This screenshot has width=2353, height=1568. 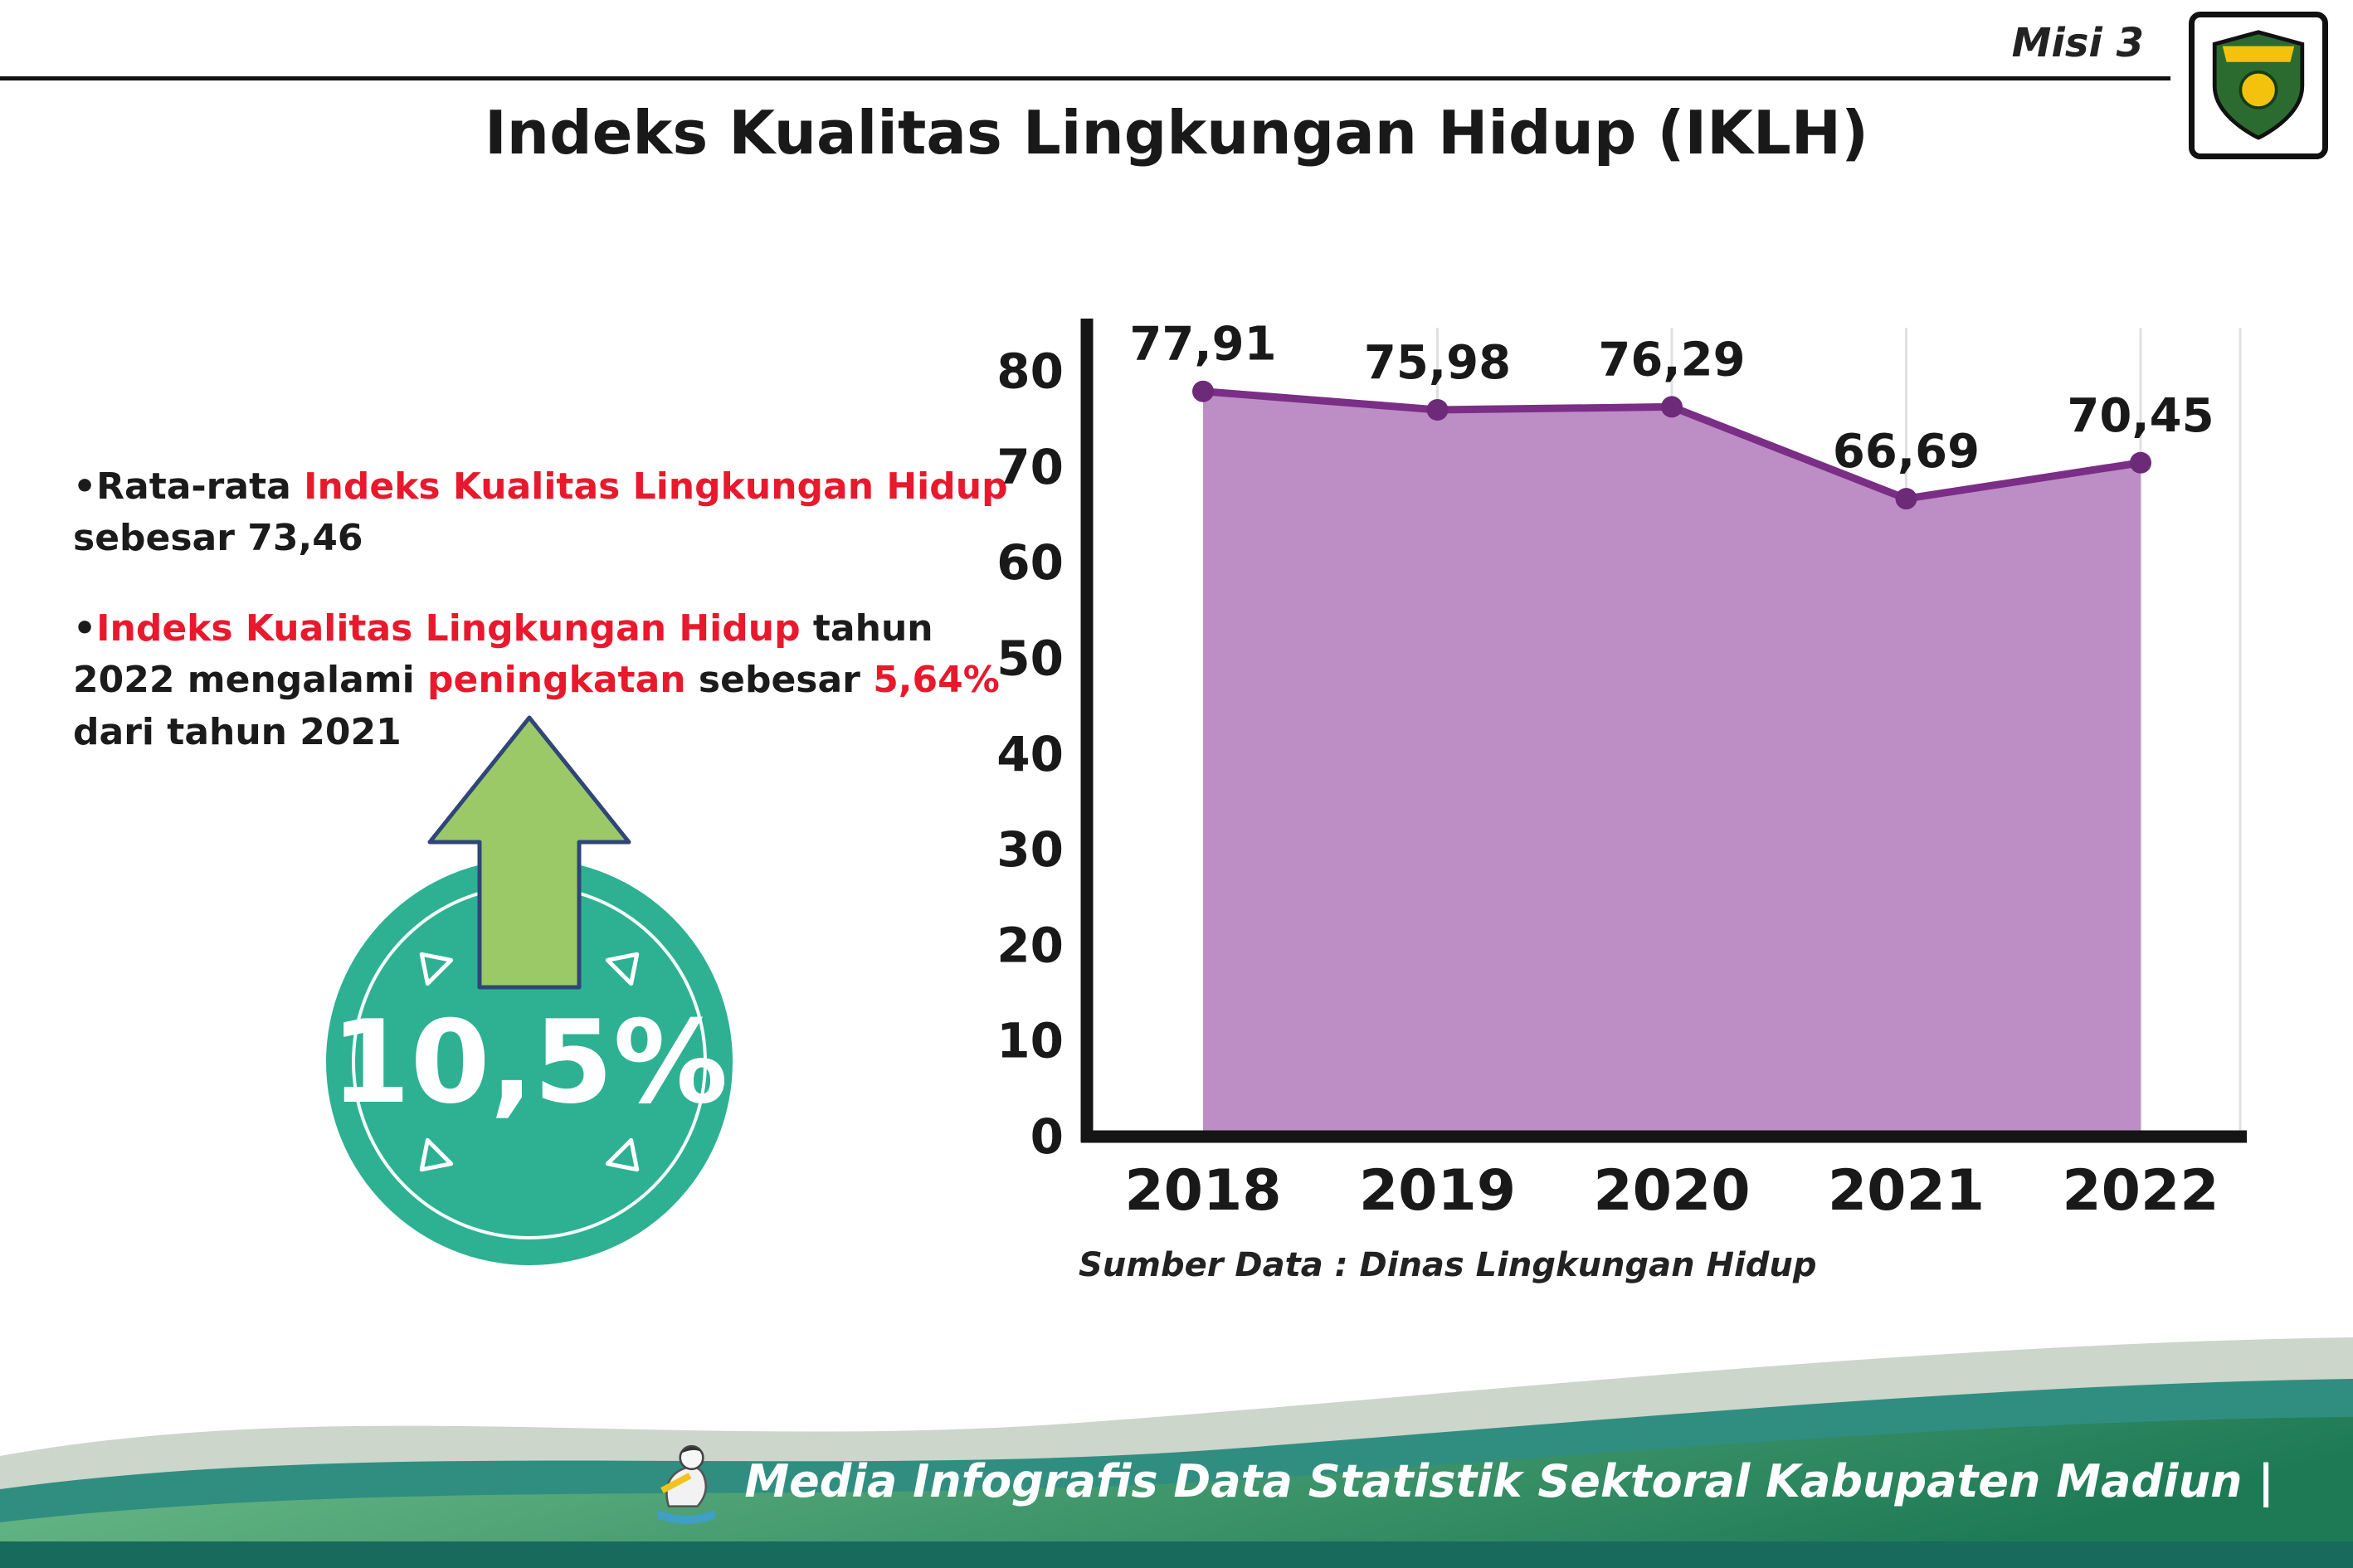 What do you see at coordinates (1671, 1189) in the screenshot?
I see `x-tick-label: 2020` at bounding box center [1671, 1189].